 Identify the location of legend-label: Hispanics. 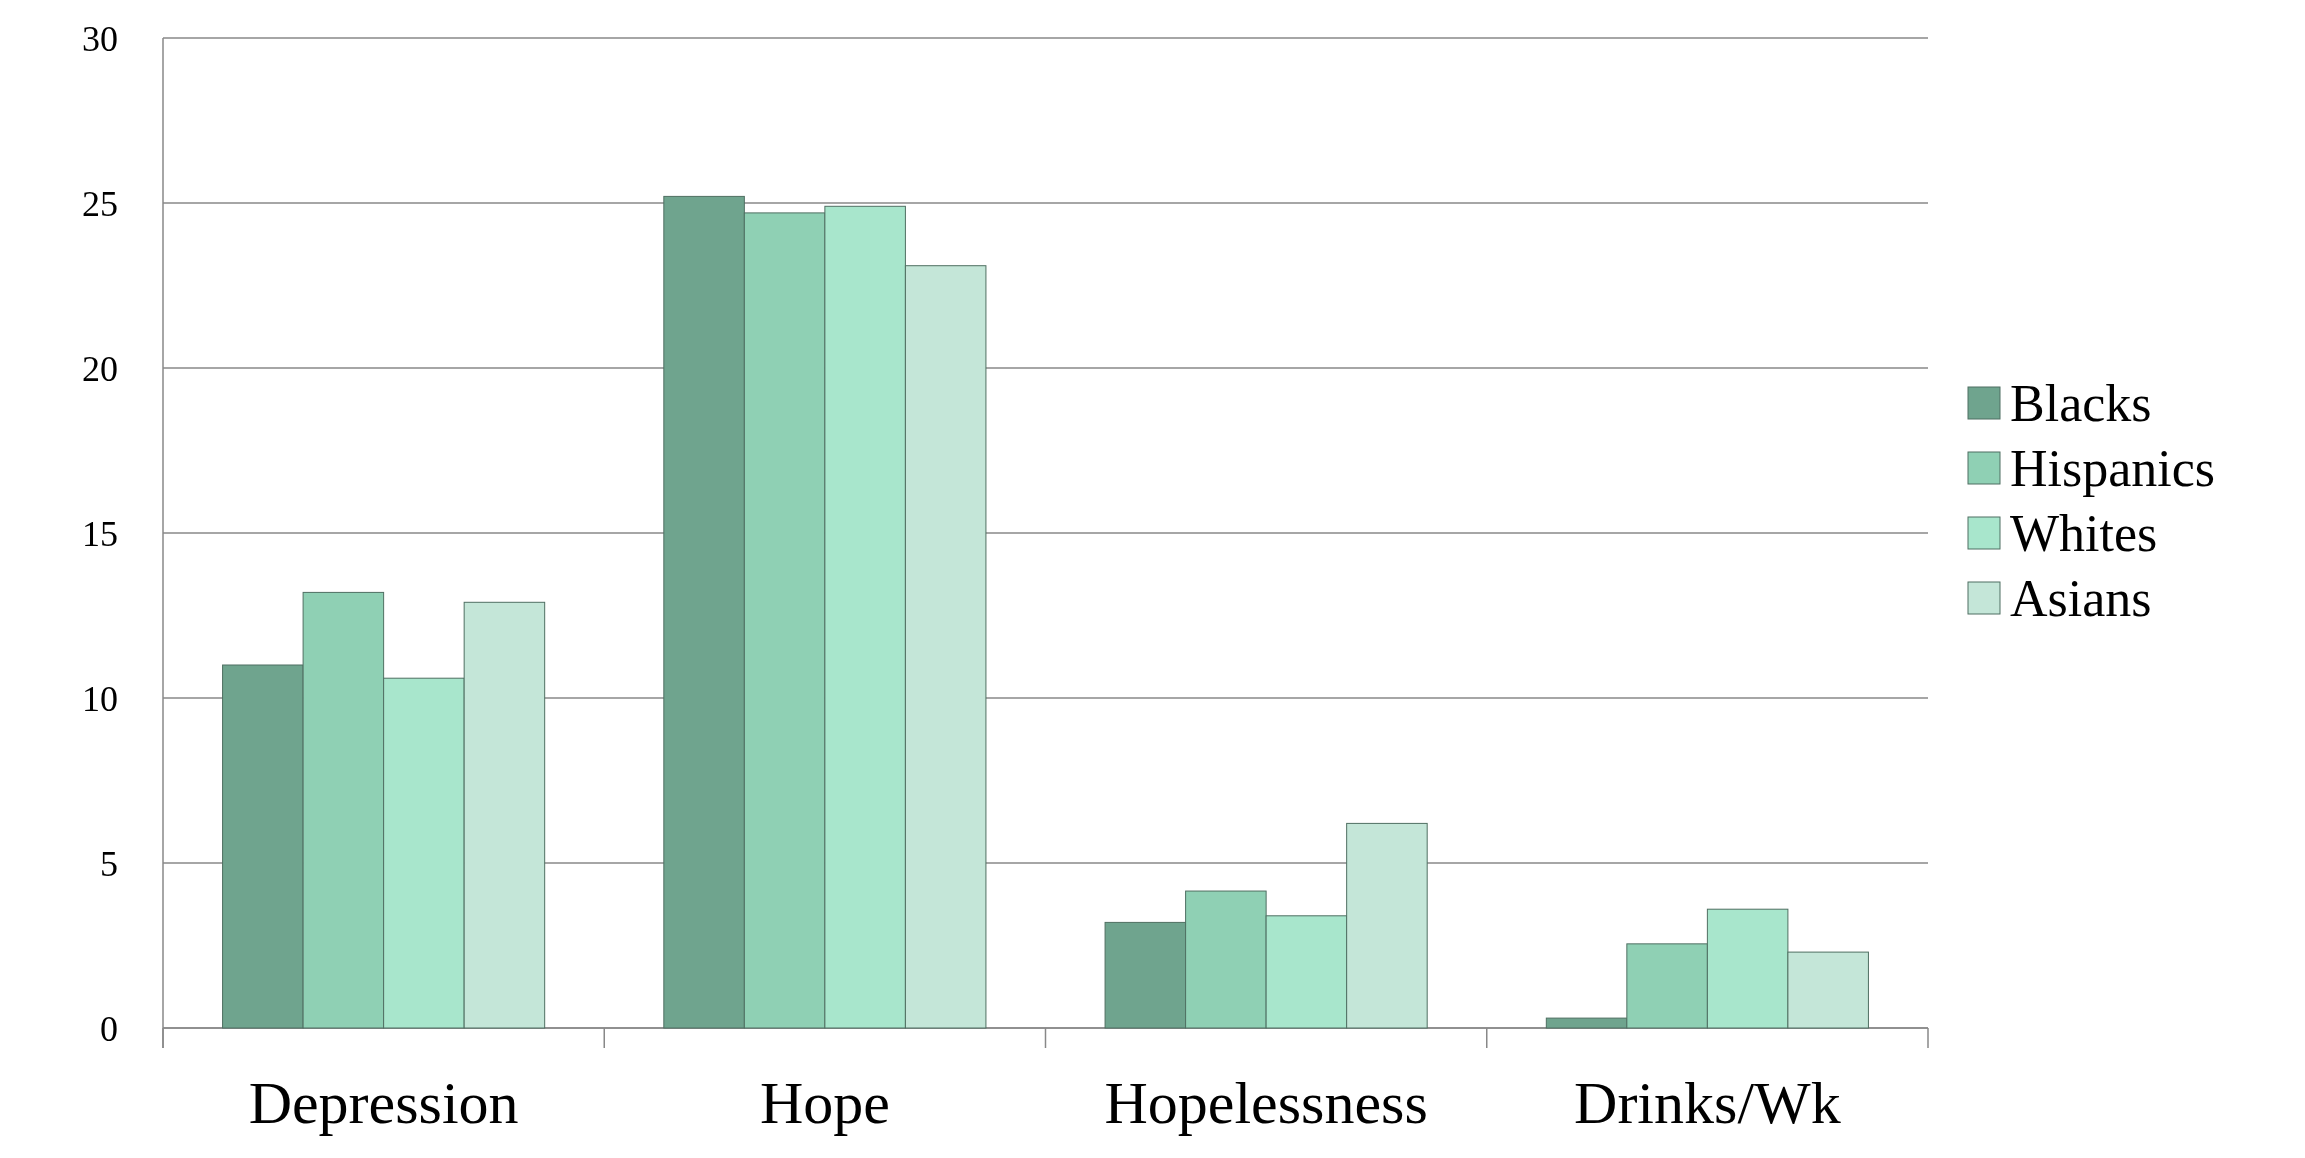
(2113, 469).